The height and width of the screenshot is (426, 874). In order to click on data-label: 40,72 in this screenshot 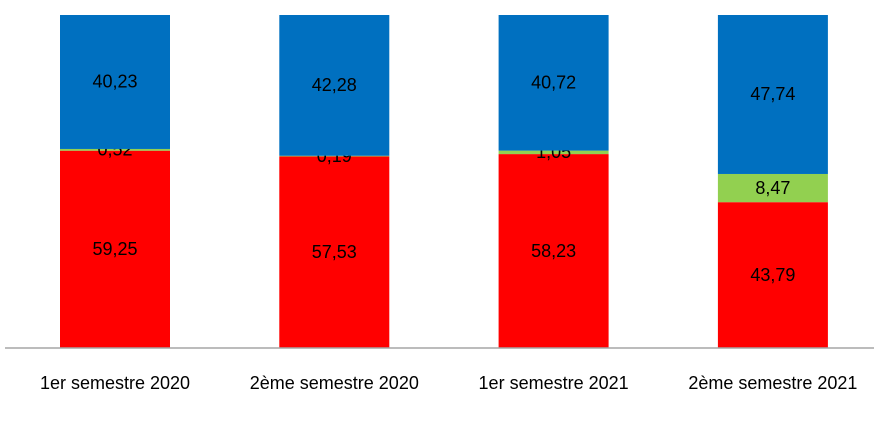, I will do `click(553, 83)`.